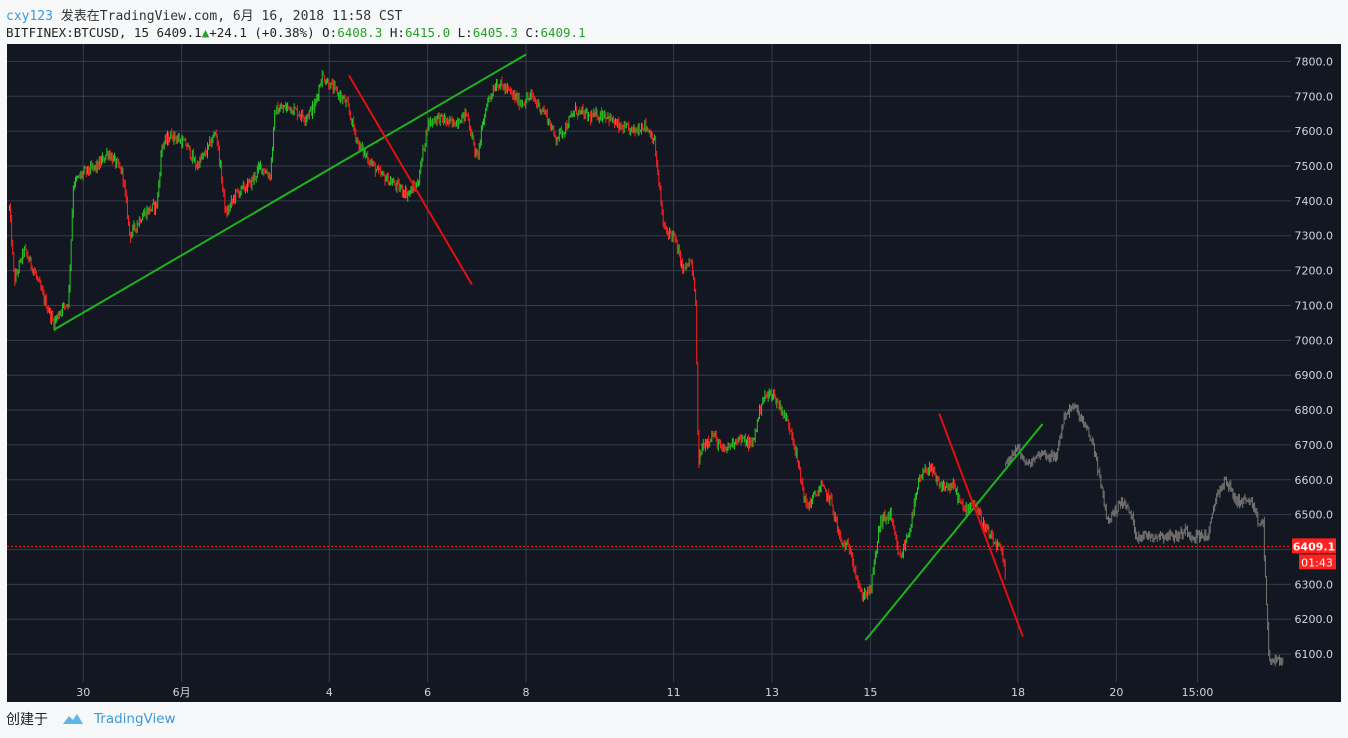 This screenshot has width=1348, height=738. I want to click on low-value: 6405.3, so click(495, 32).